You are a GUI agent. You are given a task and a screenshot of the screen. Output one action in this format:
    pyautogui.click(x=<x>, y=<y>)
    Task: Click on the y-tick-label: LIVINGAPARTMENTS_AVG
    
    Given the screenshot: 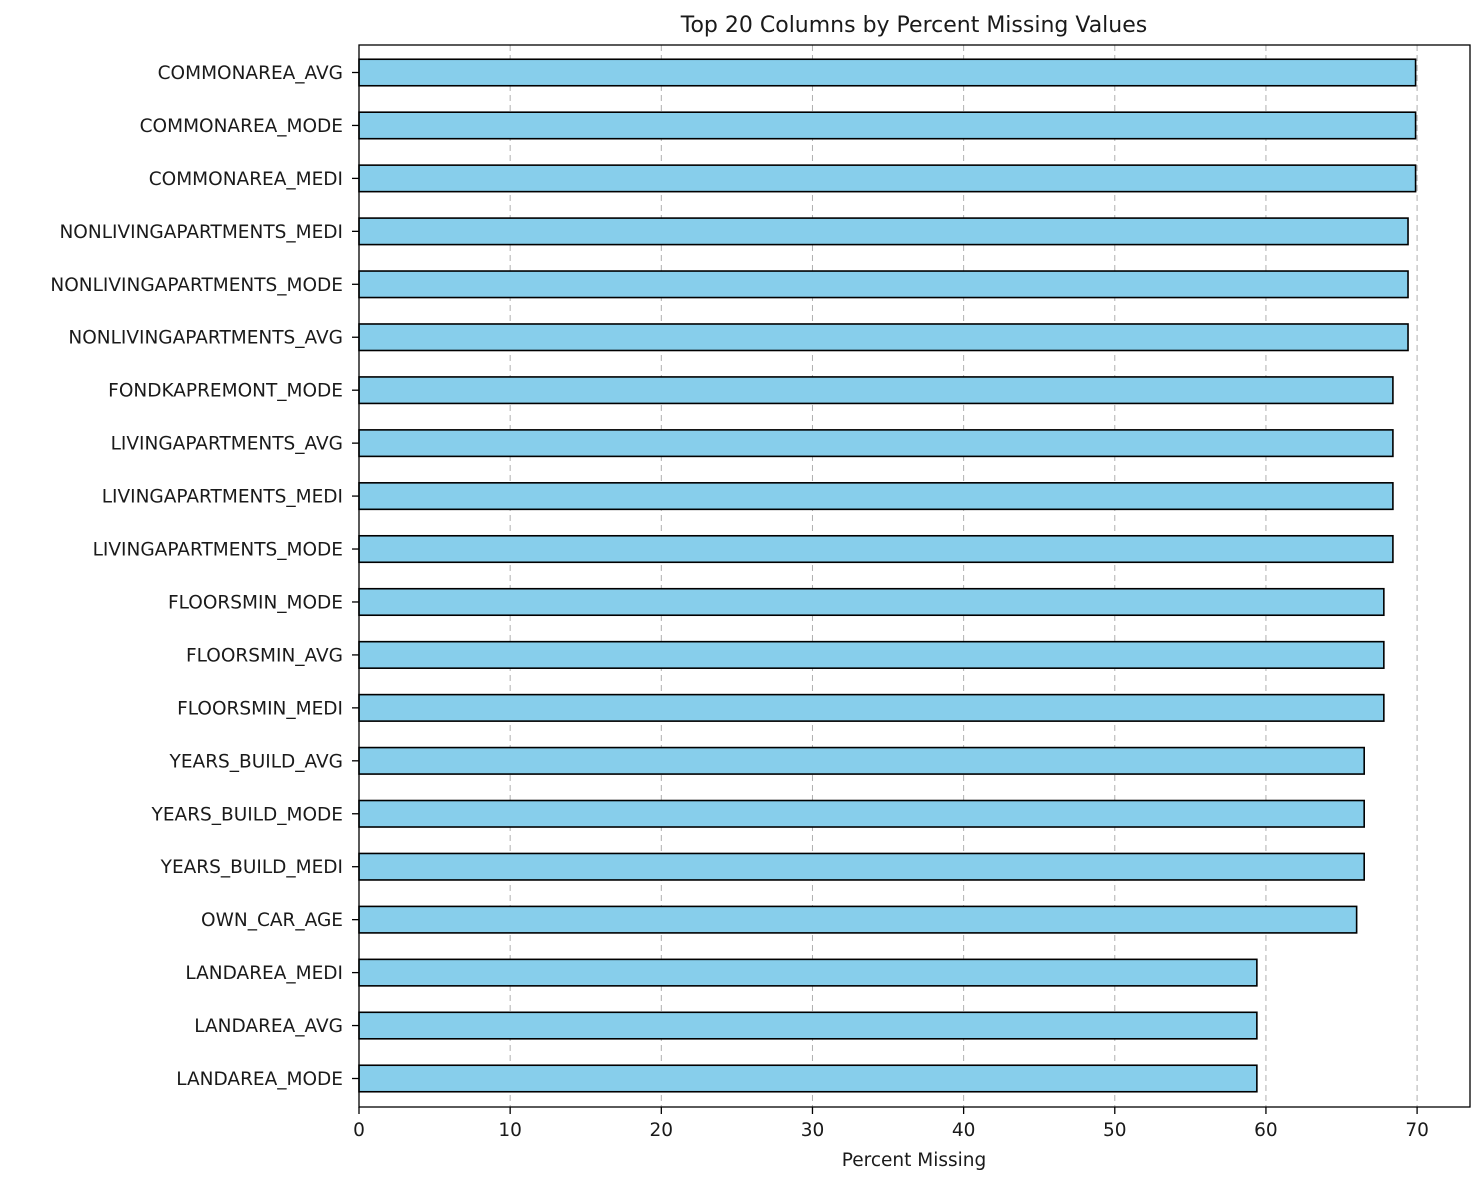 What is the action you would take?
    pyautogui.click(x=227, y=444)
    